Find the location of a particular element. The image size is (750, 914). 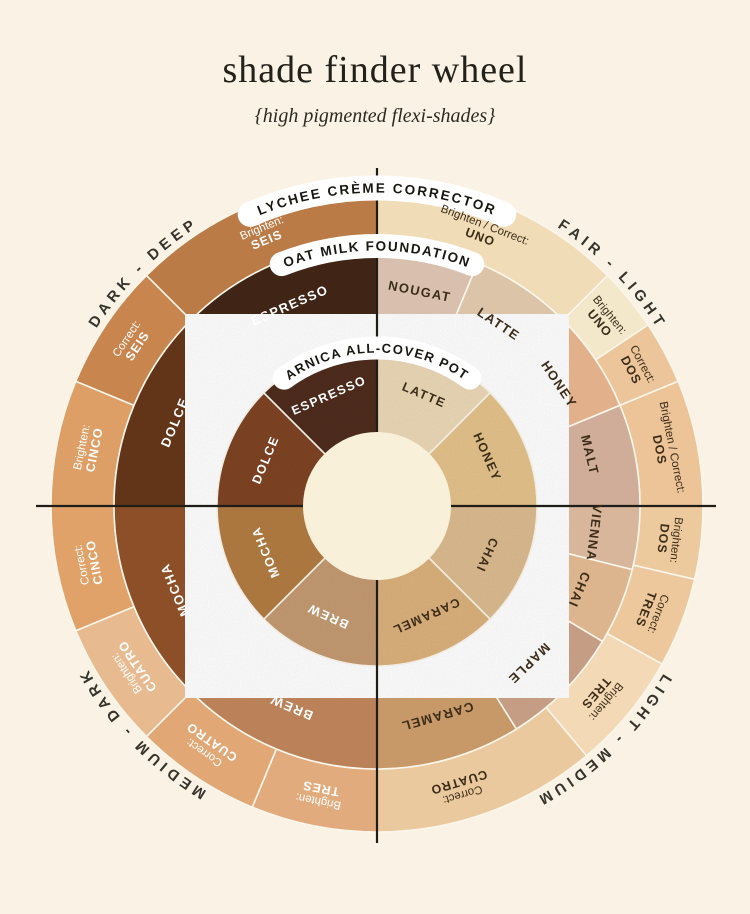

page-title: shade finder wheel is located at coordinates (375, 70).